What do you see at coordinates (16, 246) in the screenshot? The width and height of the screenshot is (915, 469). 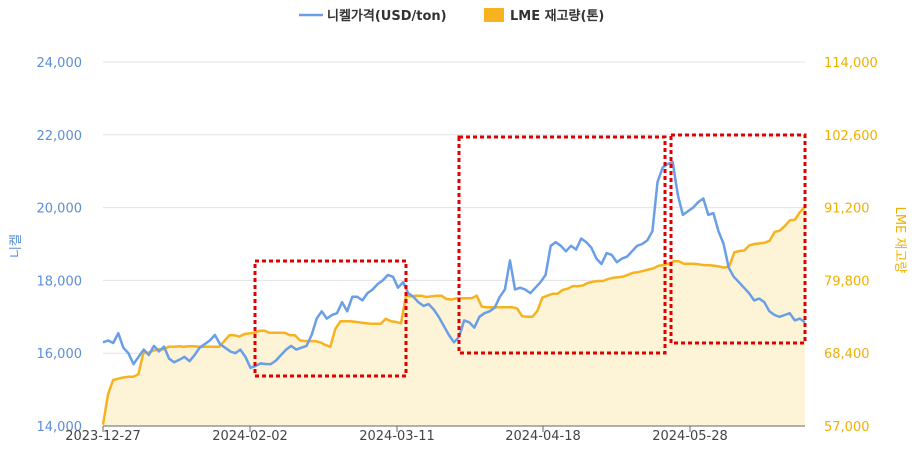 I see `left-axis-title: 니켈` at bounding box center [16, 246].